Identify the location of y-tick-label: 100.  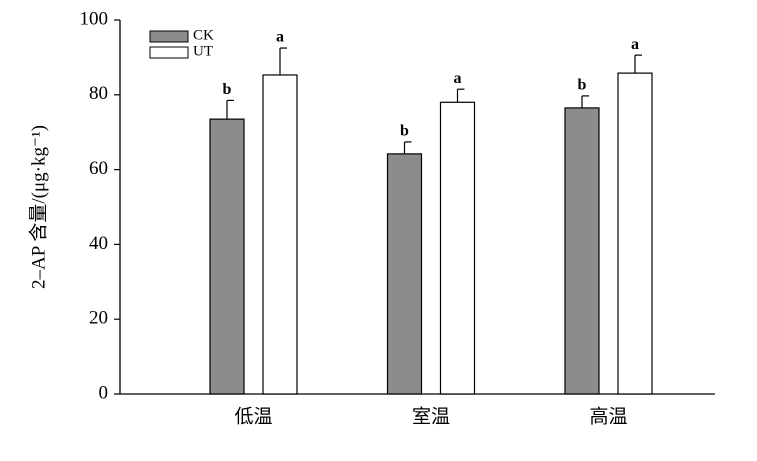
(94, 18).